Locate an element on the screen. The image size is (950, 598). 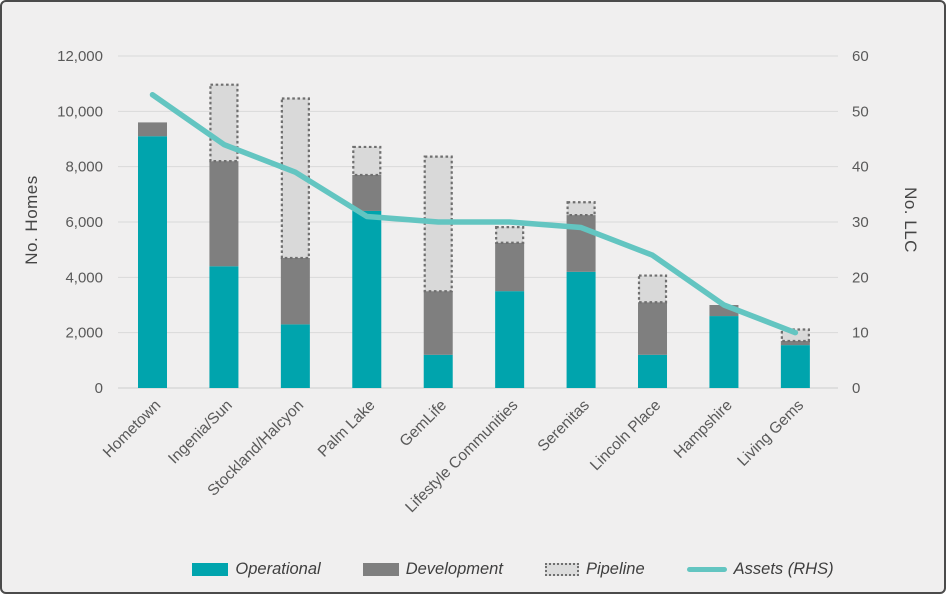
category-label-living-gems: Living Gems is located at coordinates (770, 433).